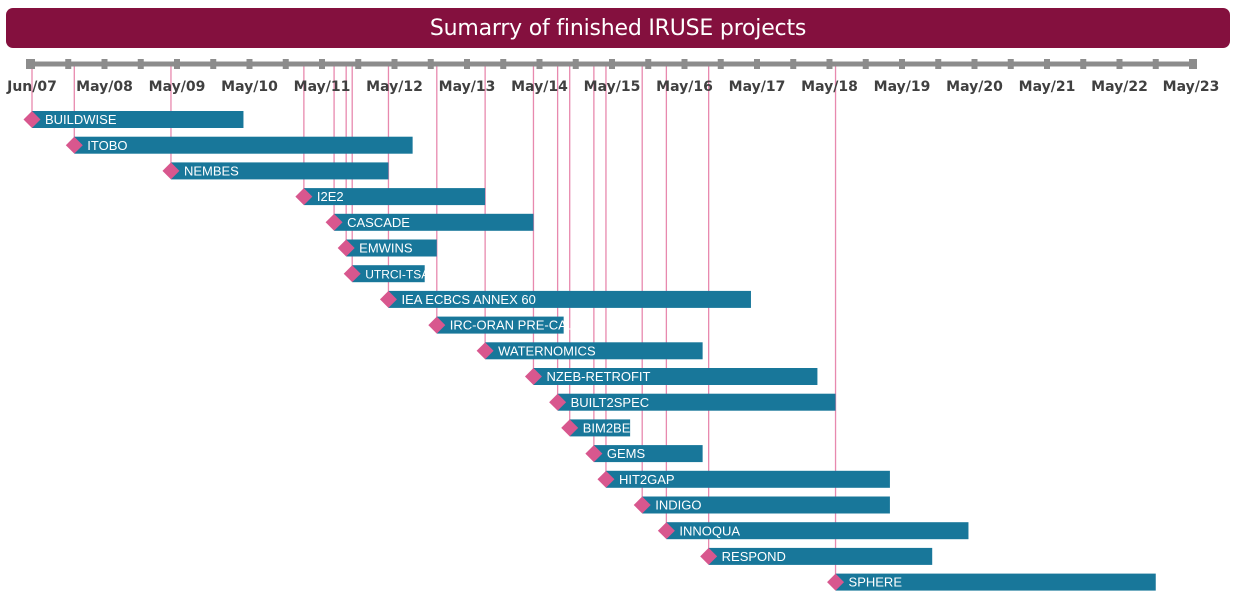 Image resolution: width=1235 pixels, height=597 pixels. Describe the element at coordinates (1191, 87) in the screenshot. I see `tick-label: May/23` at that location.